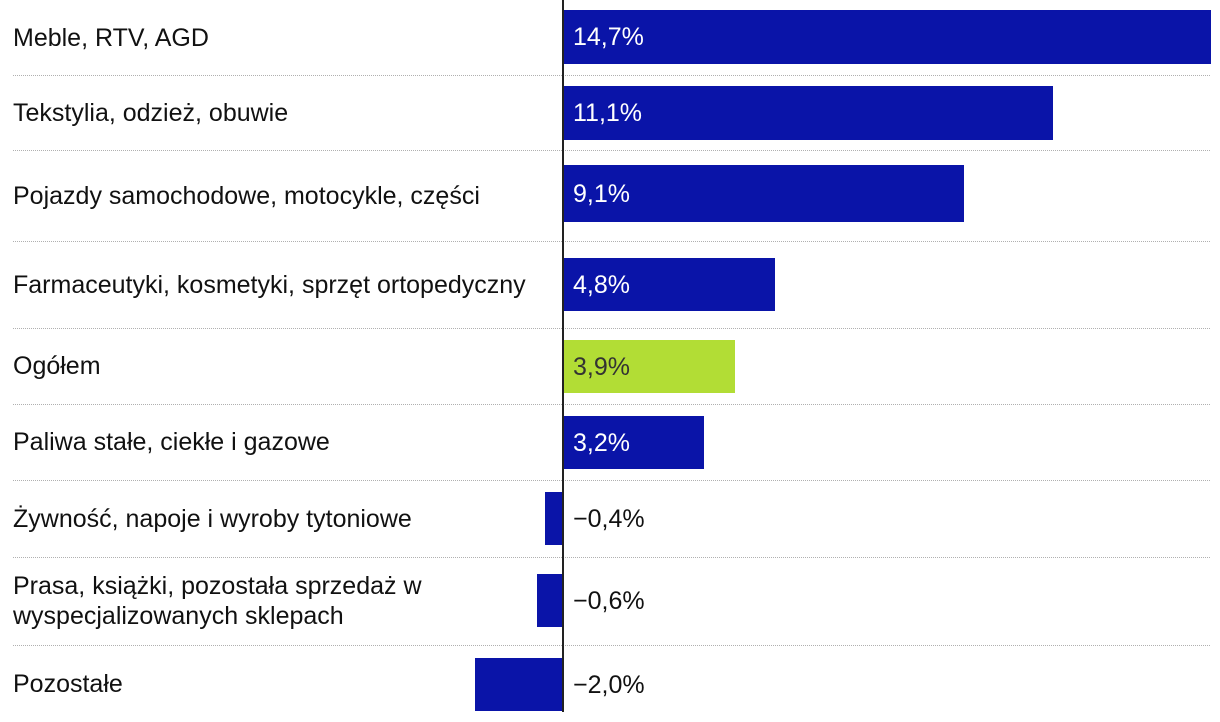  I want to click on value-label: 3,9%, so click(601, 366).